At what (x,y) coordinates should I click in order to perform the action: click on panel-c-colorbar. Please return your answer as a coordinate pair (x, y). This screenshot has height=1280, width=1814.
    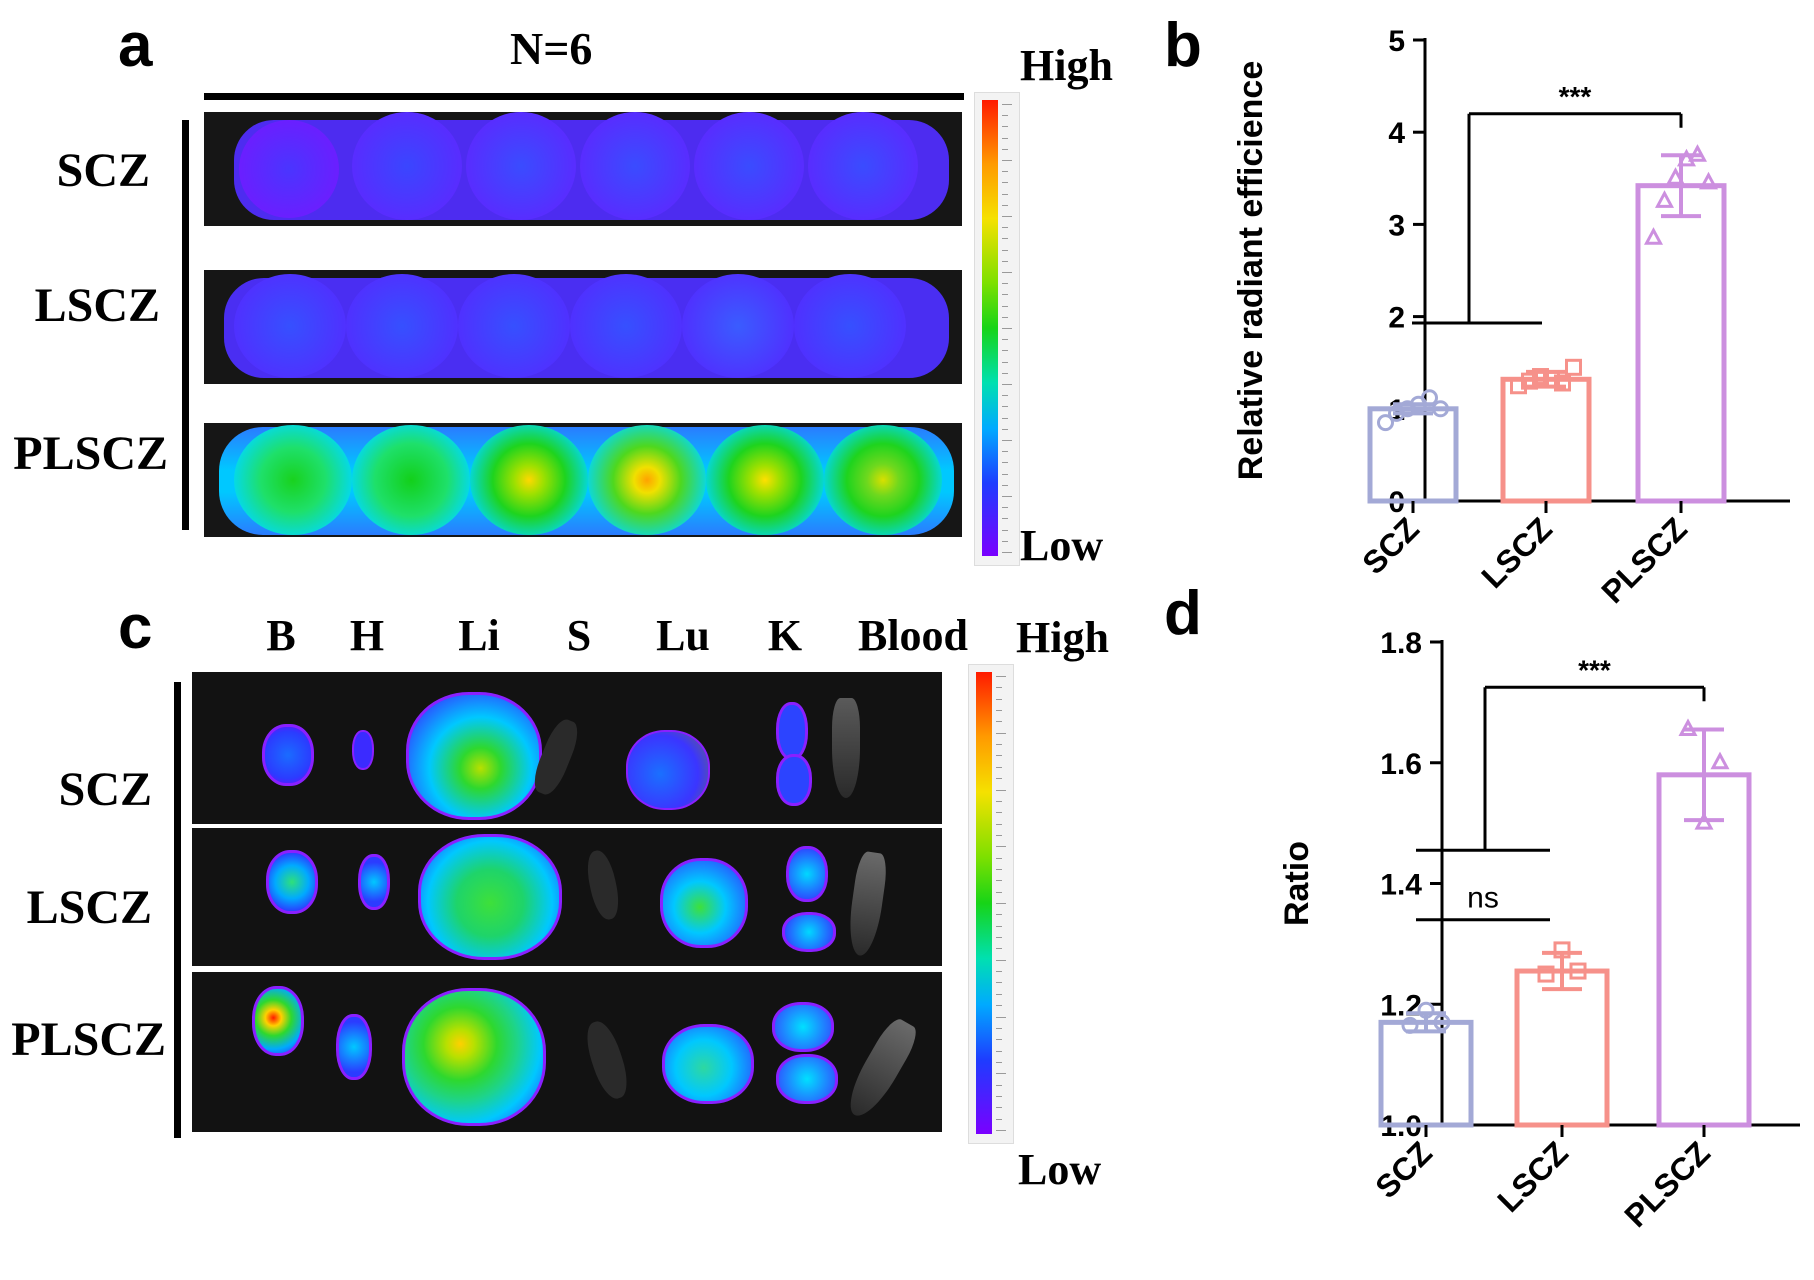
    Looking at the image, I should click on (984, 903).